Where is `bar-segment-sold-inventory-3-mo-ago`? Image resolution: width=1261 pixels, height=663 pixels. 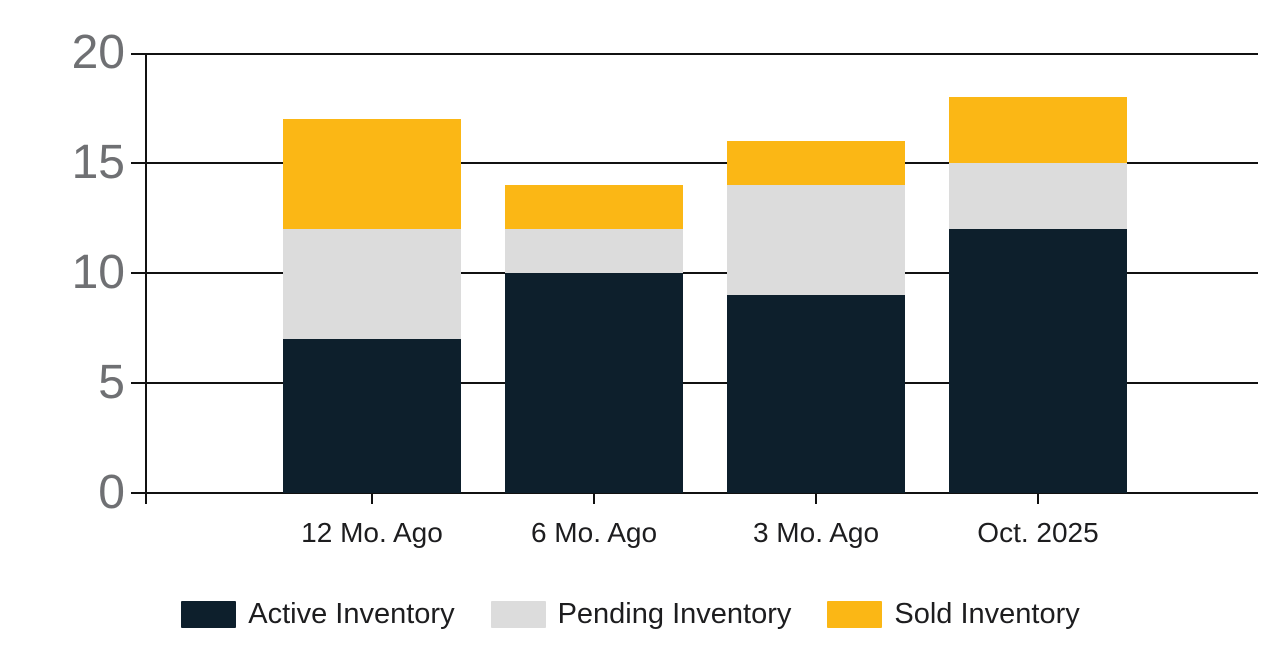 bar-segment-sold-inventory-3-mo-ago is located at coordinates (816, 163).